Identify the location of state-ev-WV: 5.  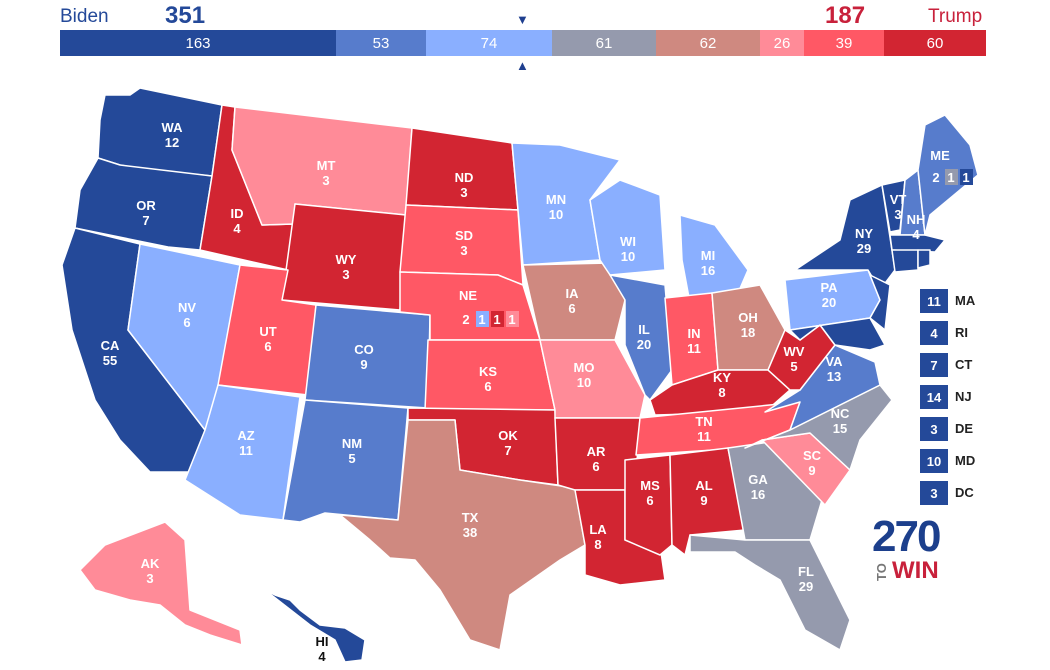
(793, 366).